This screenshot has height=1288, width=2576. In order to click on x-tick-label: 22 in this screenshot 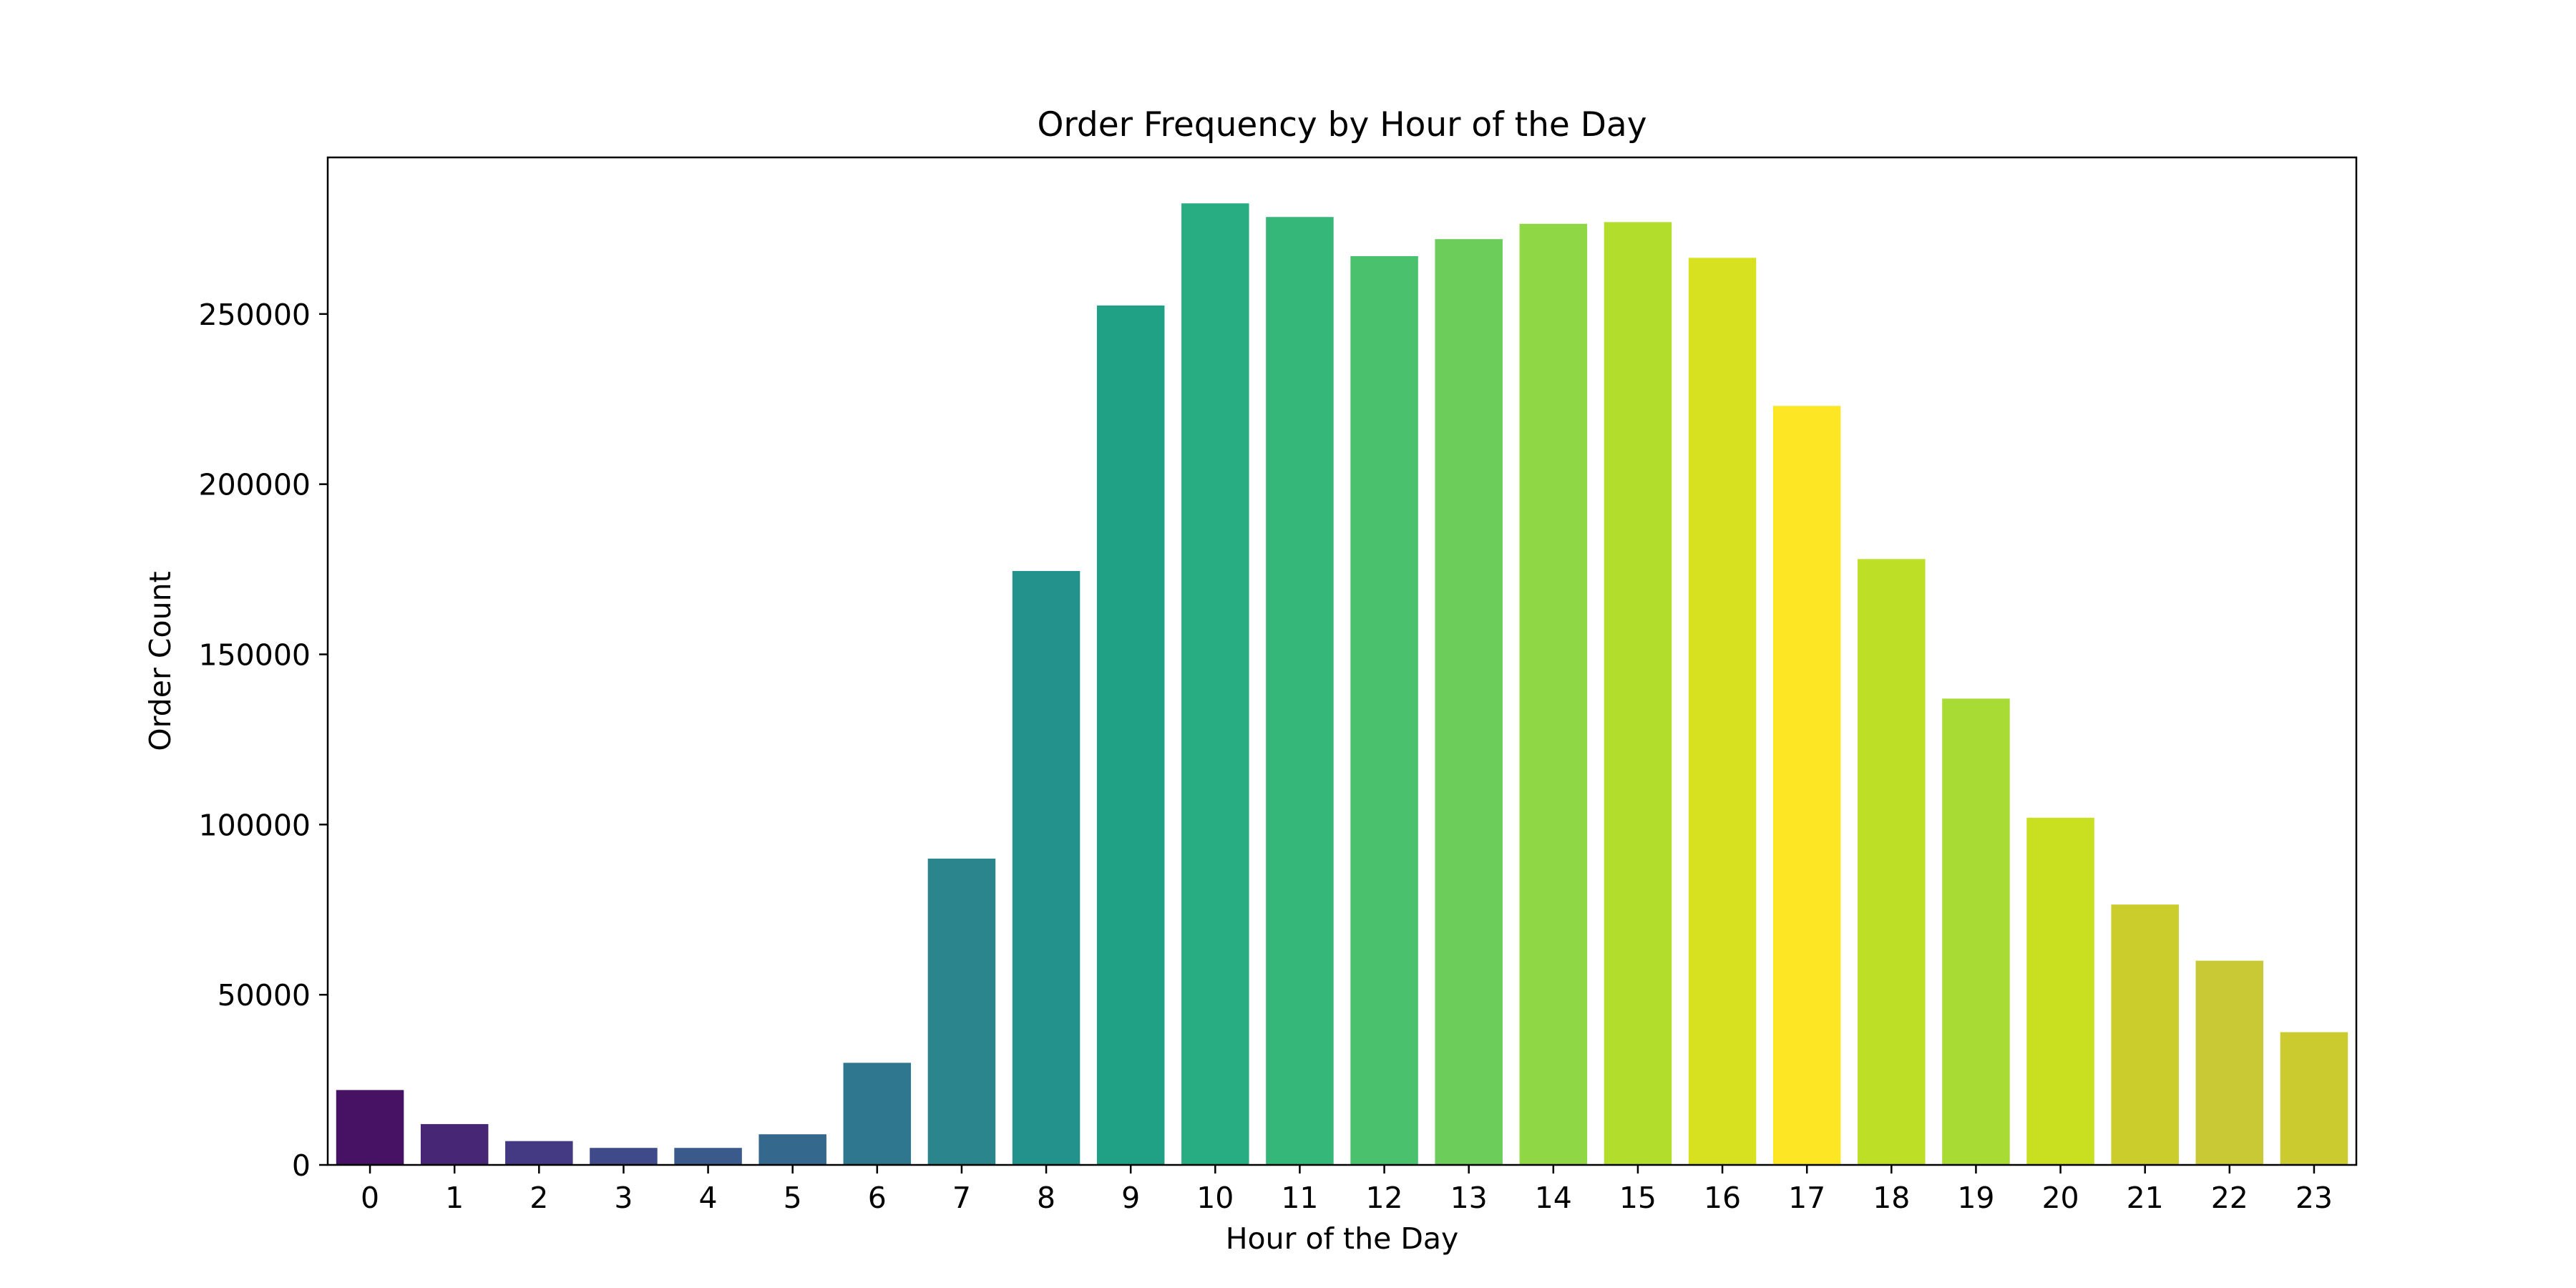, I will do `click(2229, 1198)`.